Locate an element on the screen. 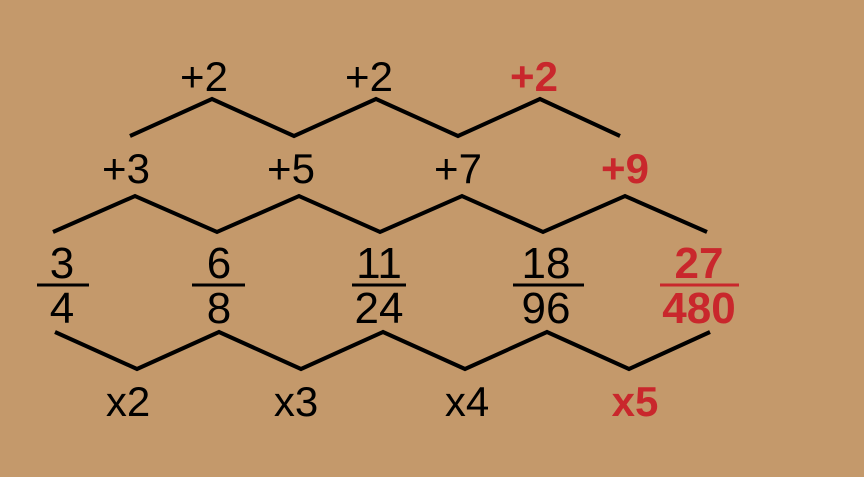 The width and height of the screenshot is (864, 477). denominator-multiplier-3: x4 is located at coordinates (467, 401).